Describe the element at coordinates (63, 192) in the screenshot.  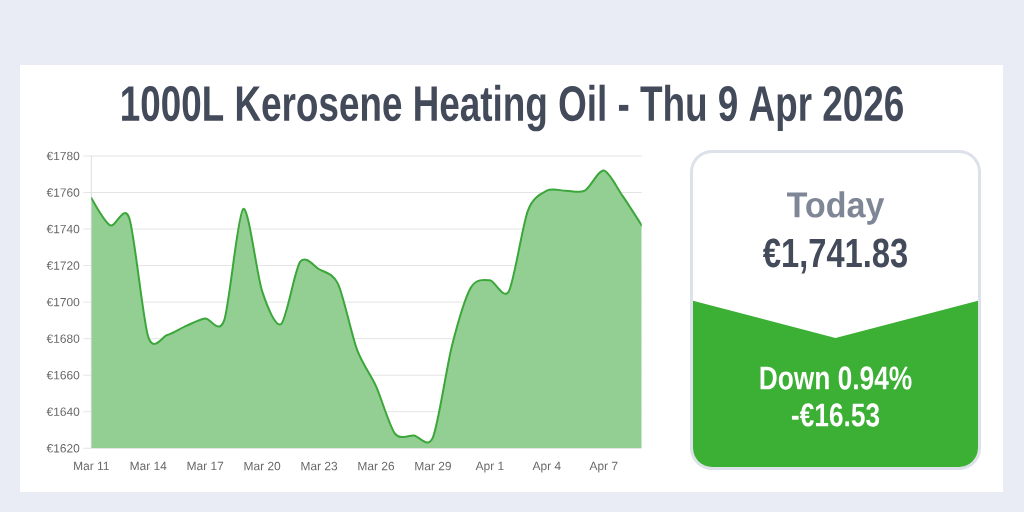
I see `y-tick-label: €1760` at that location.